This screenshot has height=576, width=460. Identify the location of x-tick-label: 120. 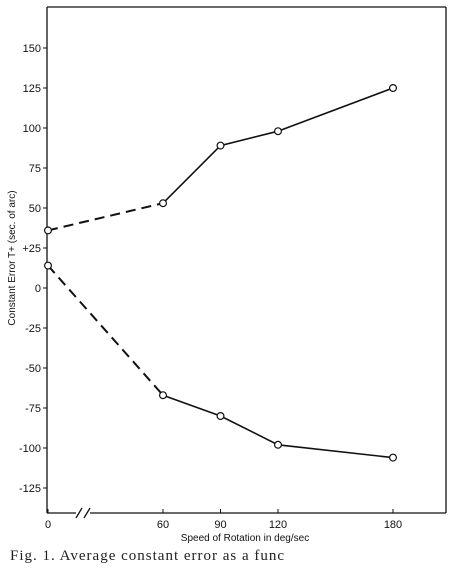
(278, 525).